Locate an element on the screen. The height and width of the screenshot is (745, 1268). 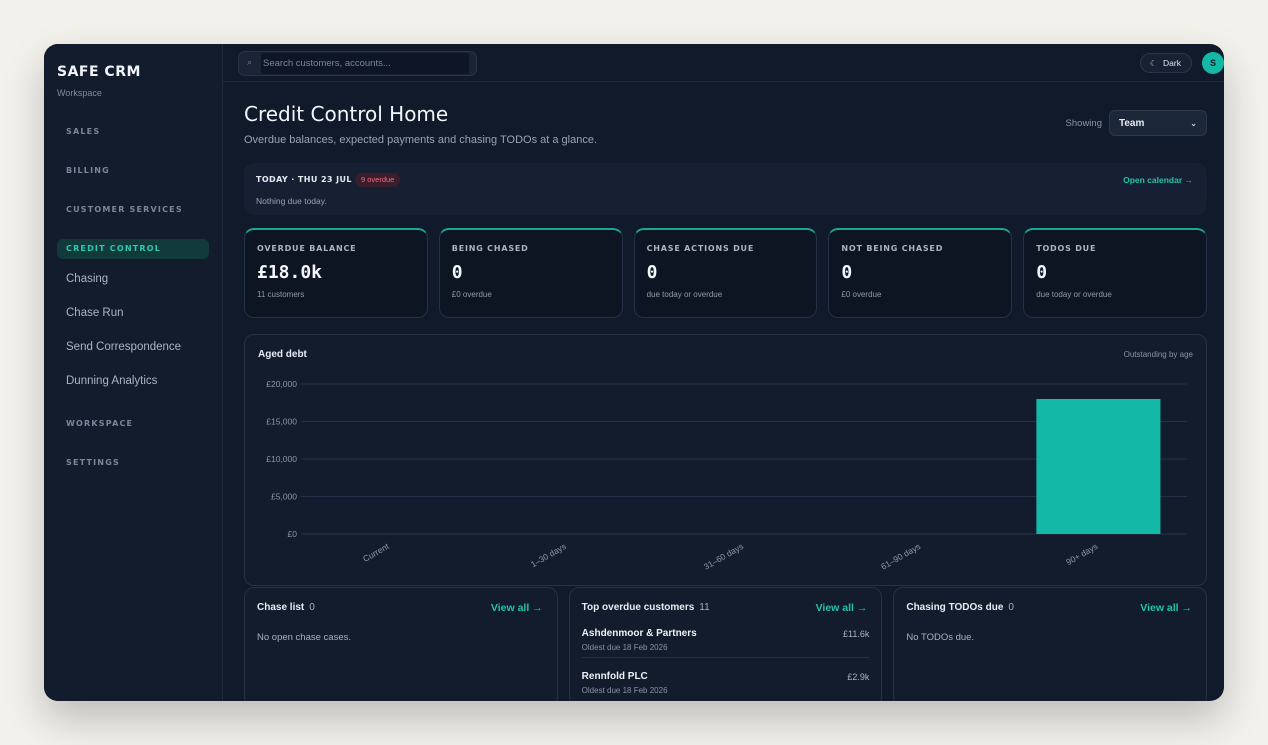
today-date-title: TODAY · THU 23 JUL is located at coordinates (304, 179).